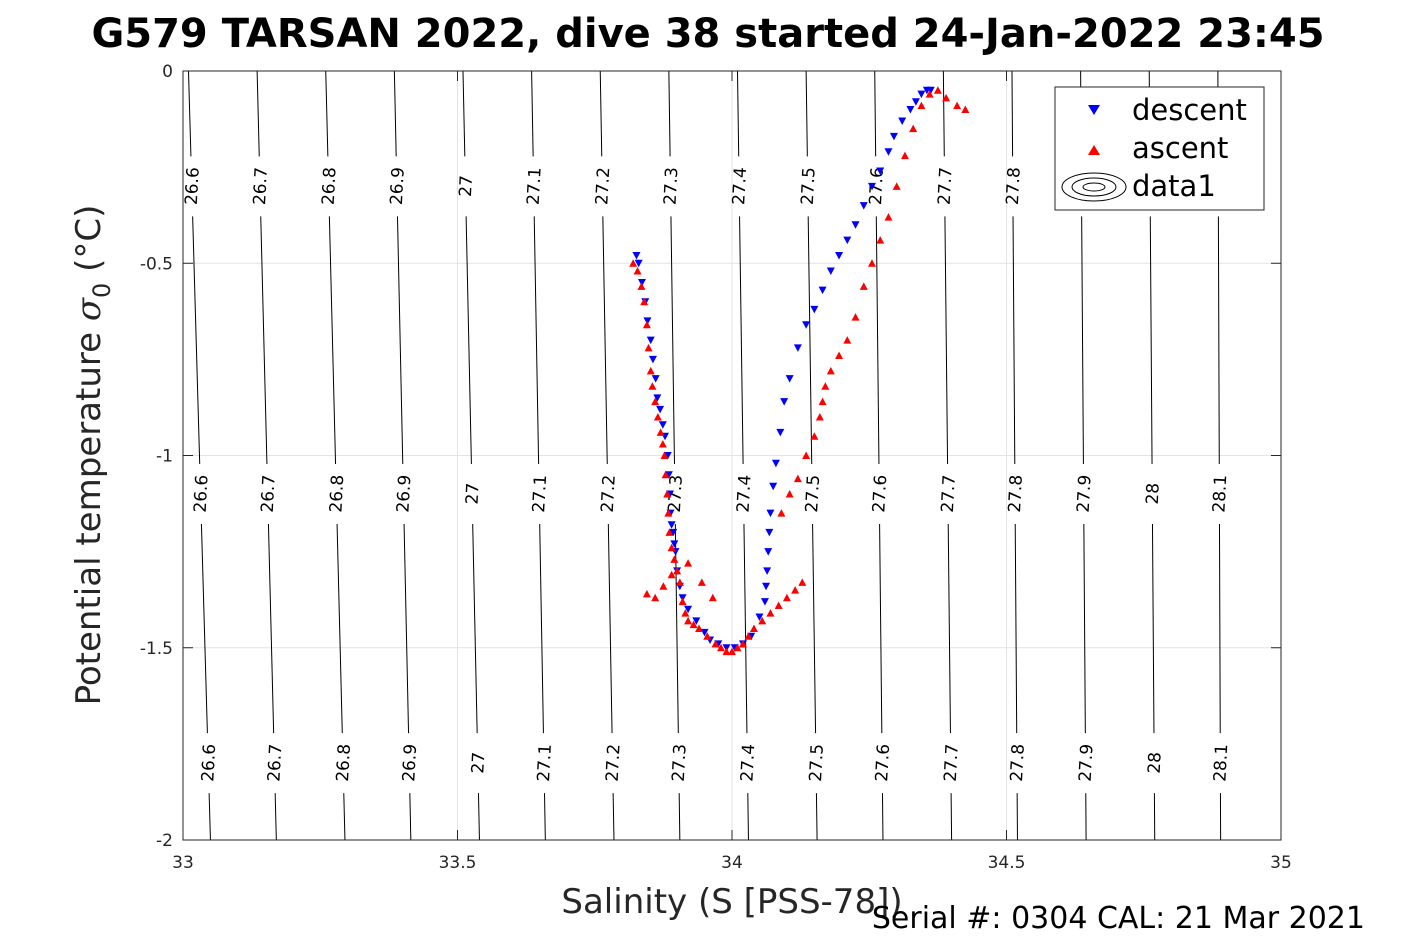 Image resolution: width=1417 pixels, height=945 pixels. Describe the element at coordinates (609, 493) in the screenshot. I see `contour-label: 27.2` at that location.